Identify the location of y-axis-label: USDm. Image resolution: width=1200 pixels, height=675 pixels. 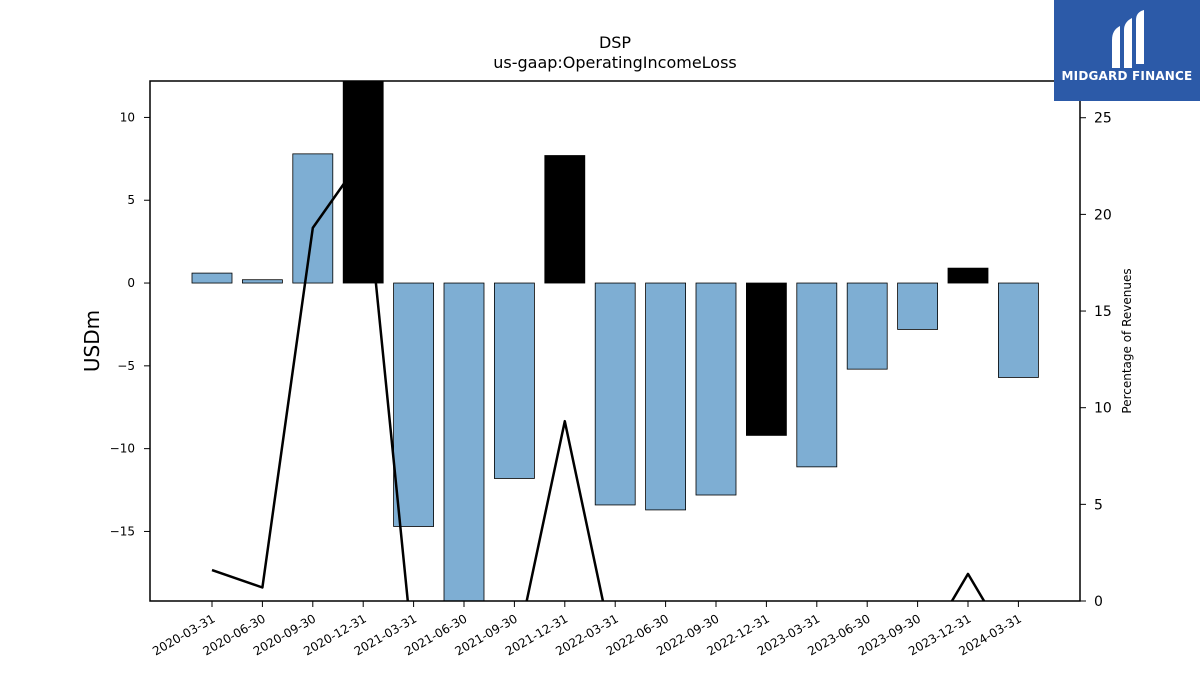
(92, 341).